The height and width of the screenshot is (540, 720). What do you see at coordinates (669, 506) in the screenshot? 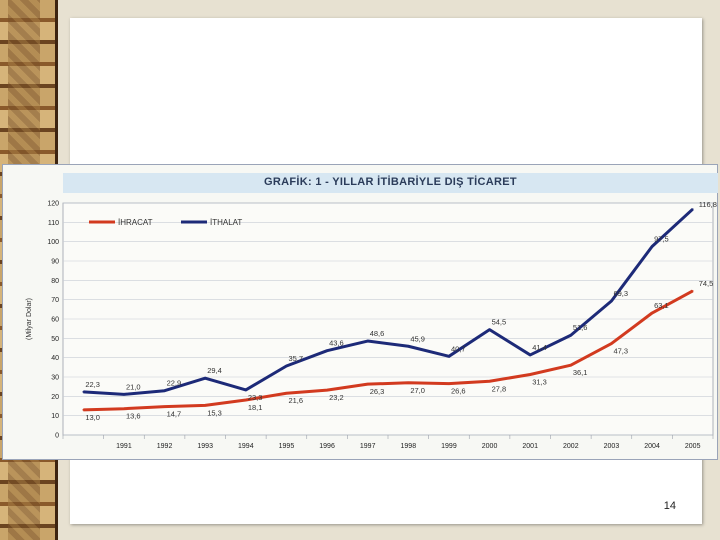
I see `page-number: 14` at bounding box center [669, 506].